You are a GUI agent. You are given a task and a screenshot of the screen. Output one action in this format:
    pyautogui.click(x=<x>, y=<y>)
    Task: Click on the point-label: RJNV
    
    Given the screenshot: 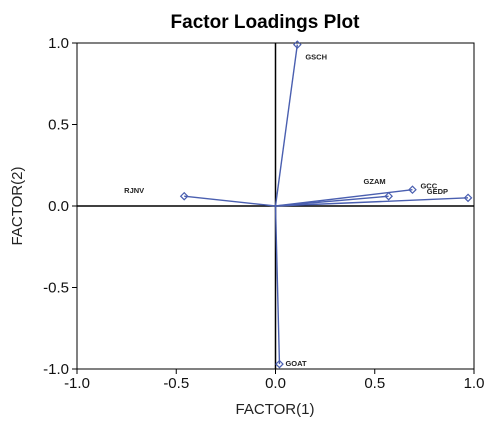 What is the action you would take?
    pyautogui.click(x=134, y=190)
    